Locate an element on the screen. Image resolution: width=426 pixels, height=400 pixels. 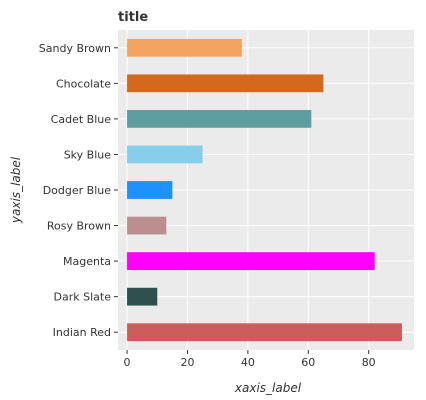
y-axis-label: yaxis_label is located at coordinates (16, 190).